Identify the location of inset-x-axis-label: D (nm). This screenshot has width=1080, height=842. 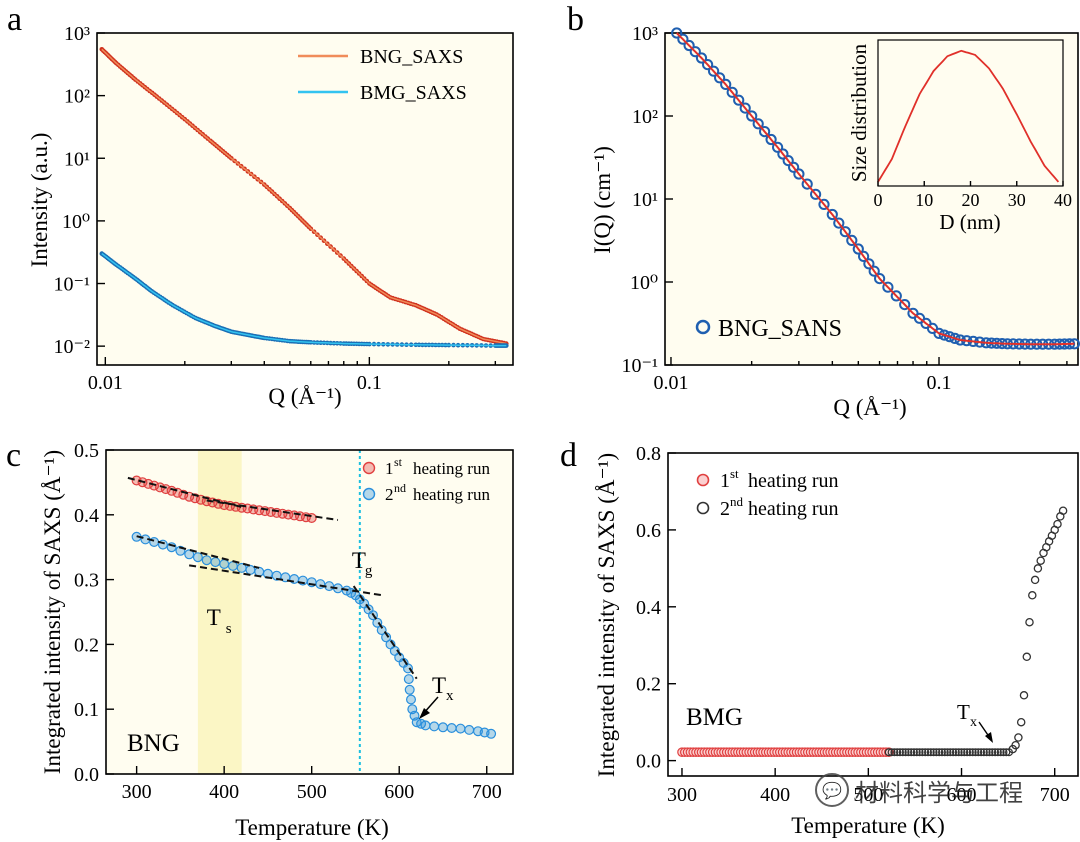
(969, 222).